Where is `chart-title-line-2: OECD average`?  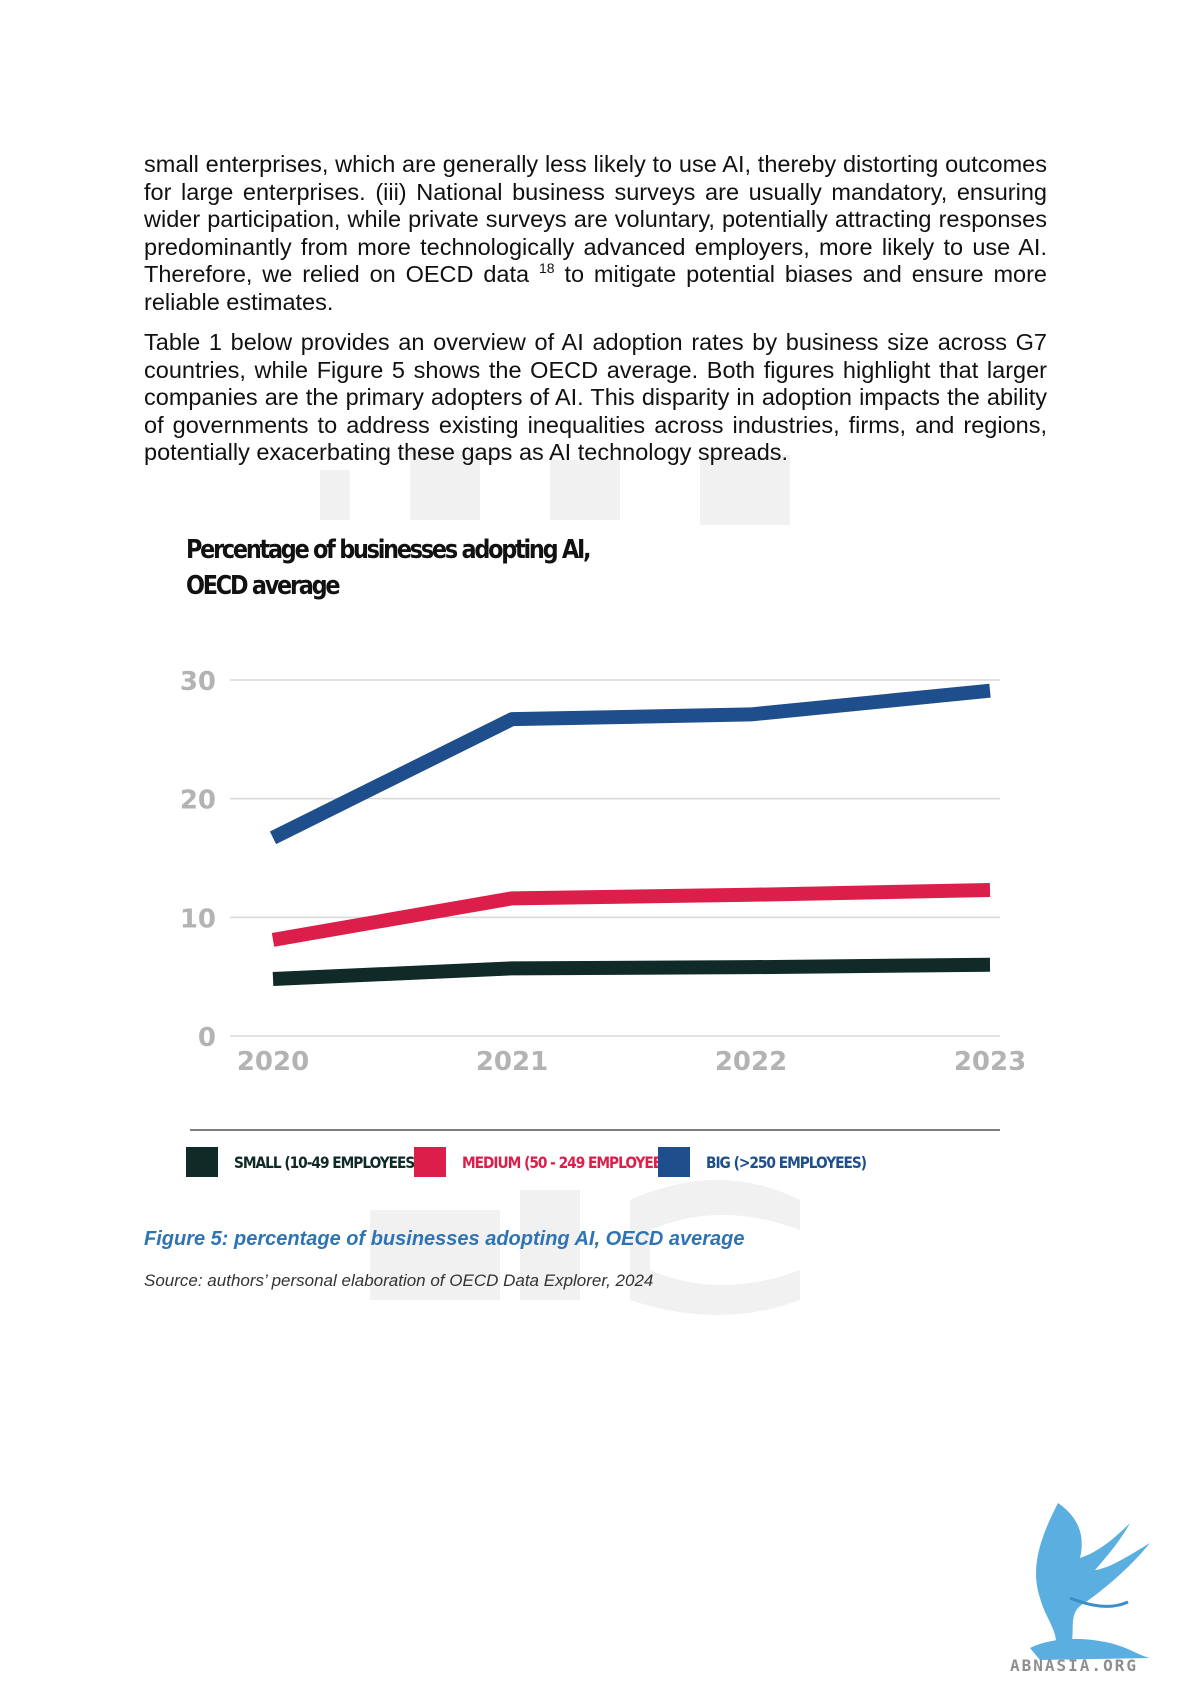 chart-title-line-2: OECD average is located at coordinates (263, 586).